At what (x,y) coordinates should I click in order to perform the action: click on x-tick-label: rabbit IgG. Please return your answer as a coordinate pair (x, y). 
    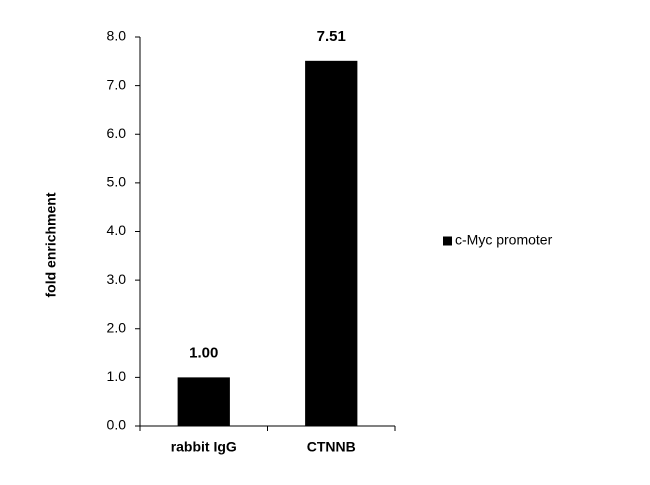
    Looking at the image, I should click on (204, 447).